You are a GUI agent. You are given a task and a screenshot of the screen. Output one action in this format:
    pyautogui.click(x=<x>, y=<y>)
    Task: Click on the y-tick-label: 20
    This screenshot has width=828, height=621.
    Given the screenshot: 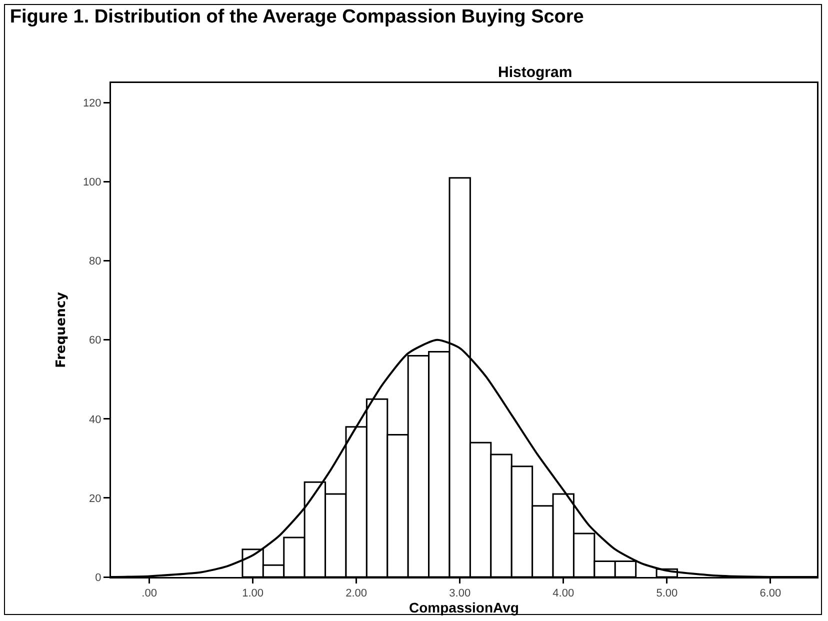 What is the action you would take?
    pyautogui.click(x=95, y=498)
    